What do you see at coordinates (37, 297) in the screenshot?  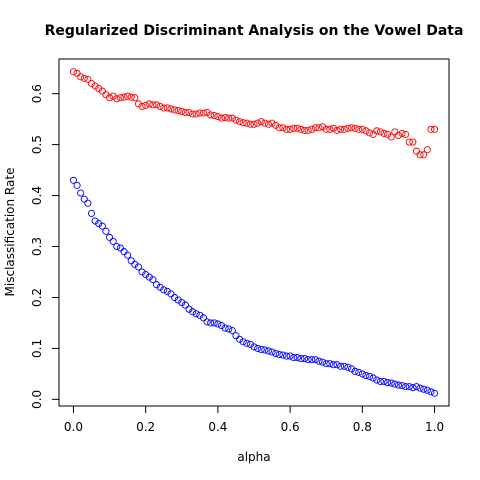 I see `y-tick-label: 0.2` at bounding box center [37, 297].